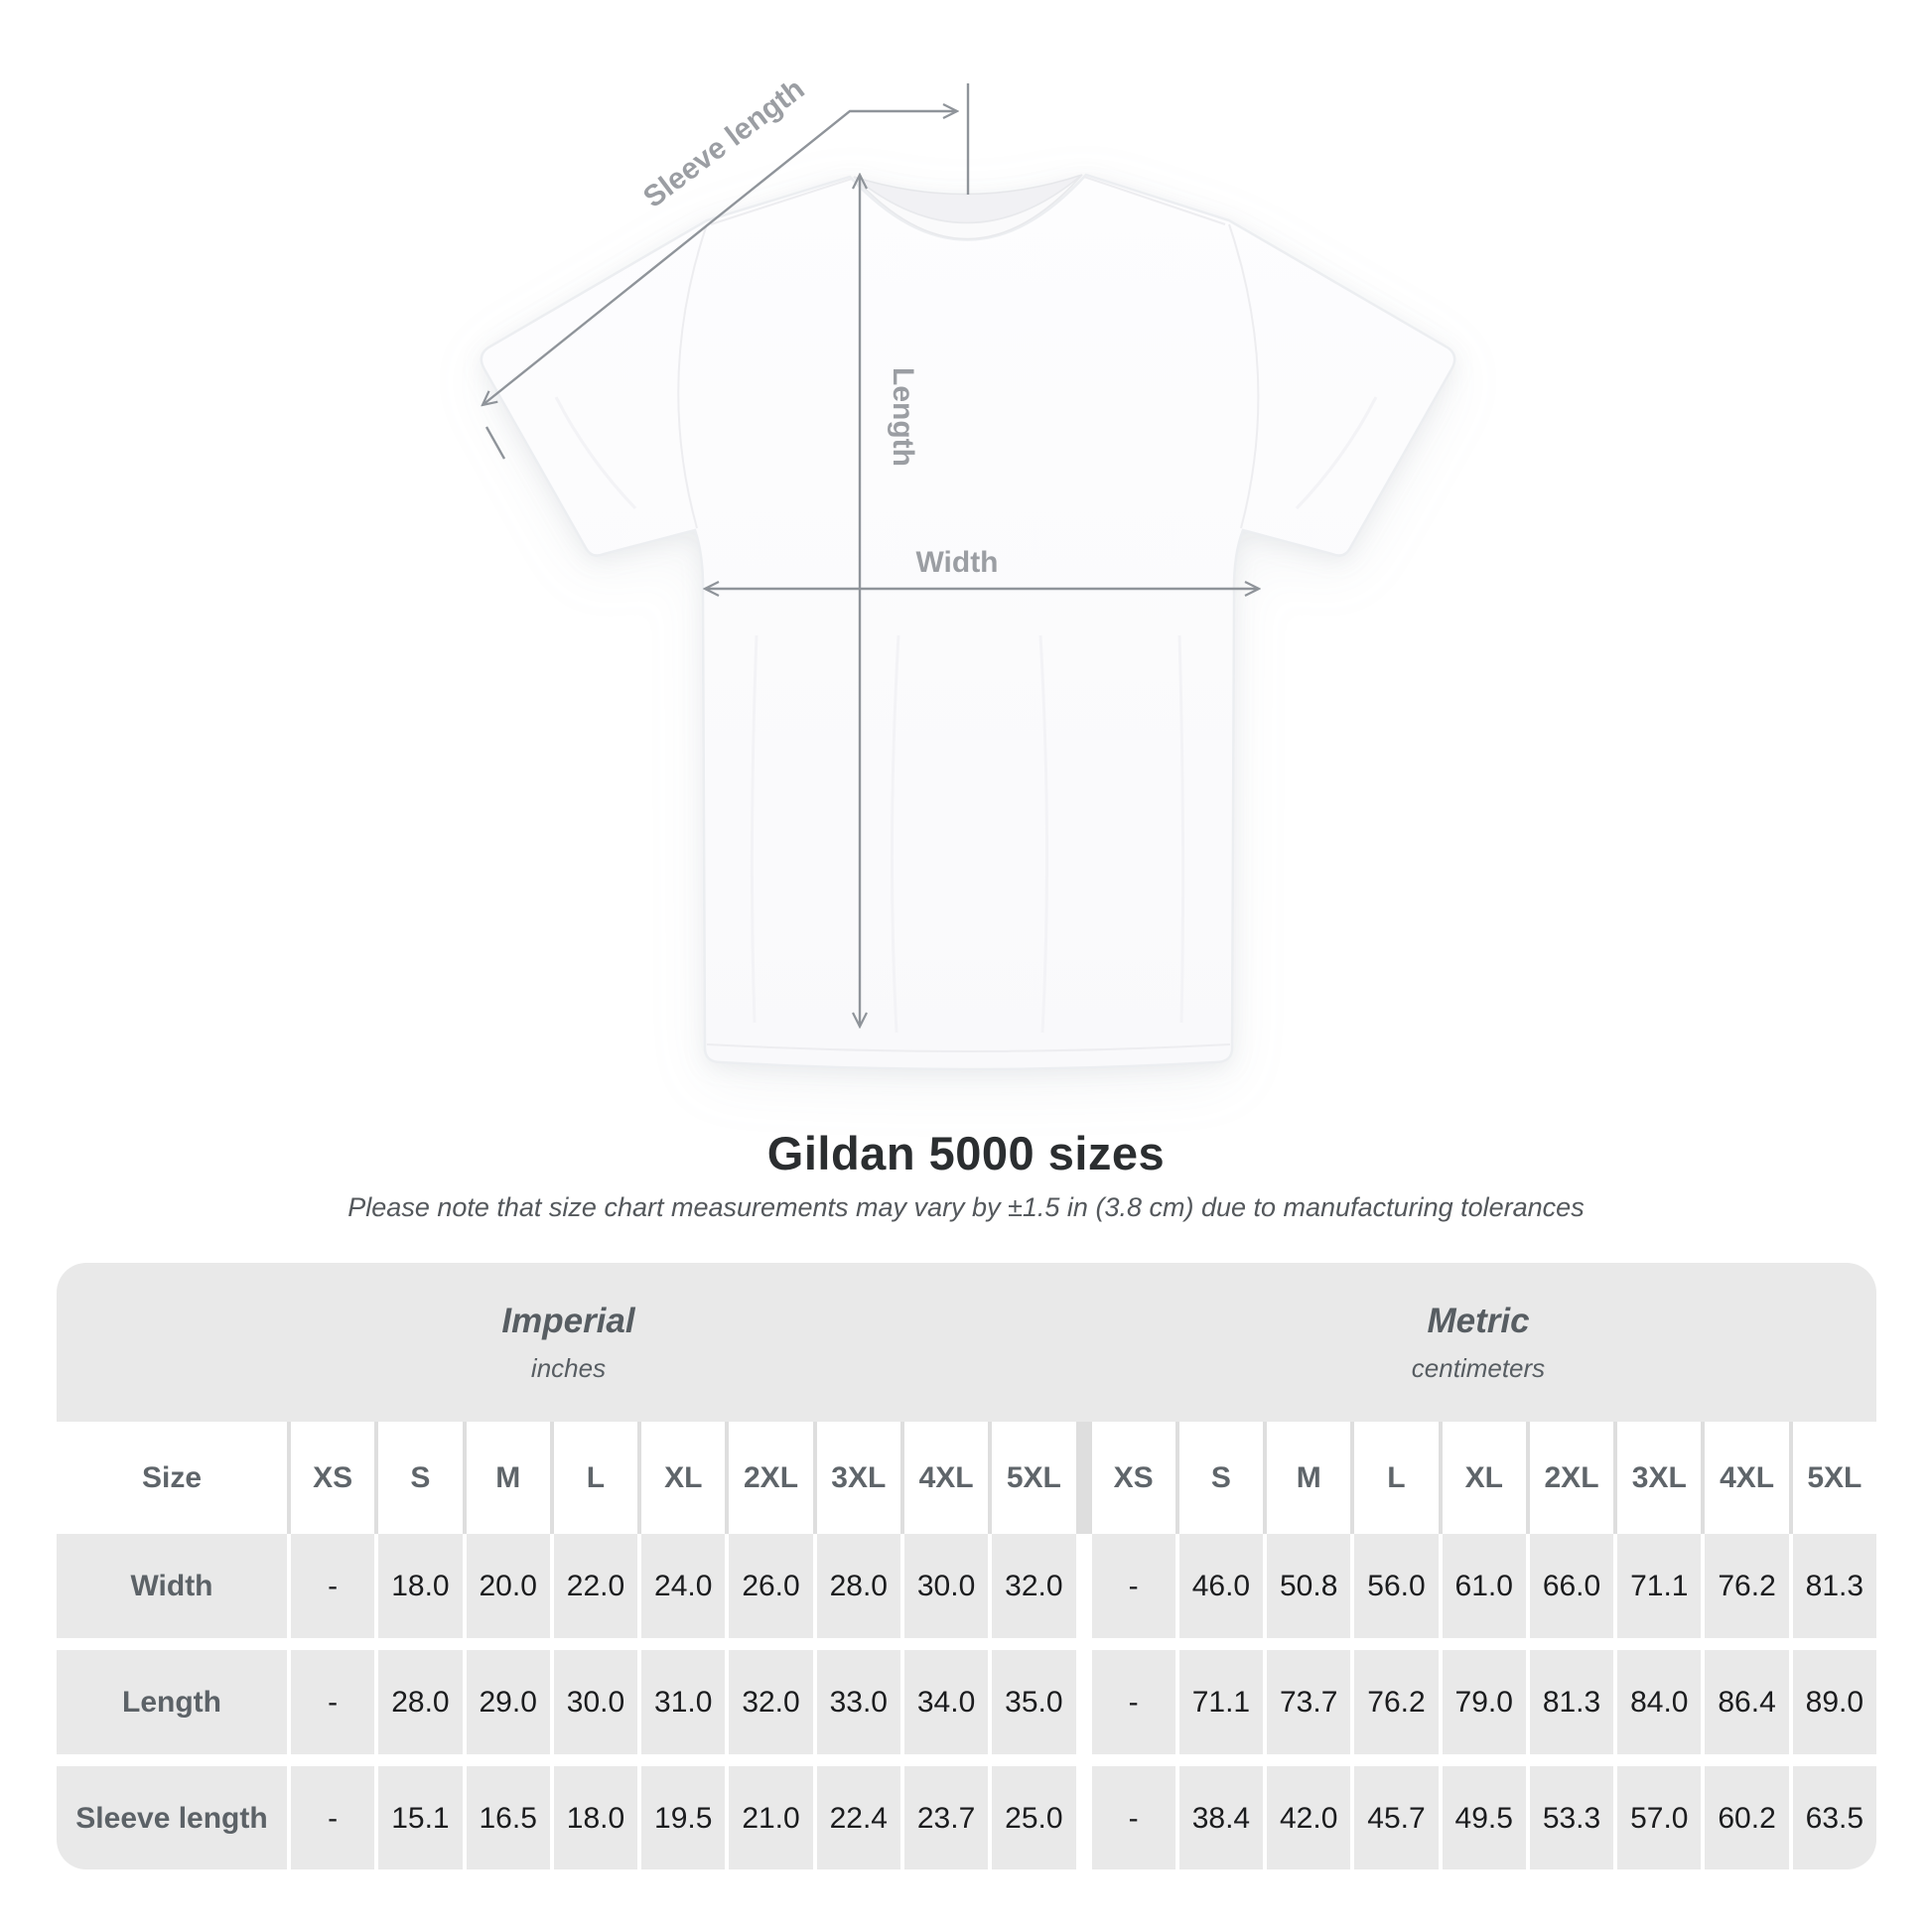 Image resolution: width=1932 pixels, height=1932 pixels. Describe the element at coordinates (1221, 1586) in the screenshot. I see `value-cell: 46.0` at that location.